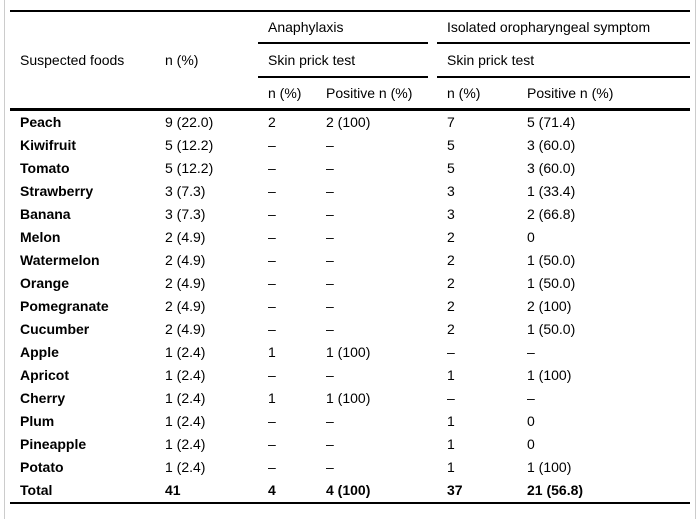  Describe the element at coordinates (45, 213) in the screenshot. I see `food-name-cell: Banana` at that location.